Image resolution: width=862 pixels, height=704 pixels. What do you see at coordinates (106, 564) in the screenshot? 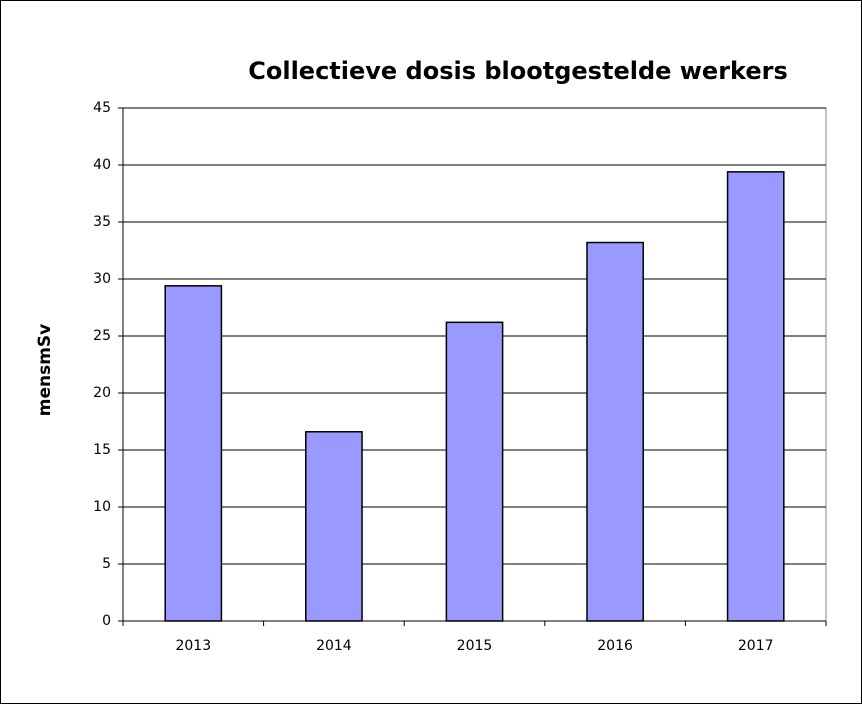
I see `y-tick-label: 5` at bounding box center [106, 564].